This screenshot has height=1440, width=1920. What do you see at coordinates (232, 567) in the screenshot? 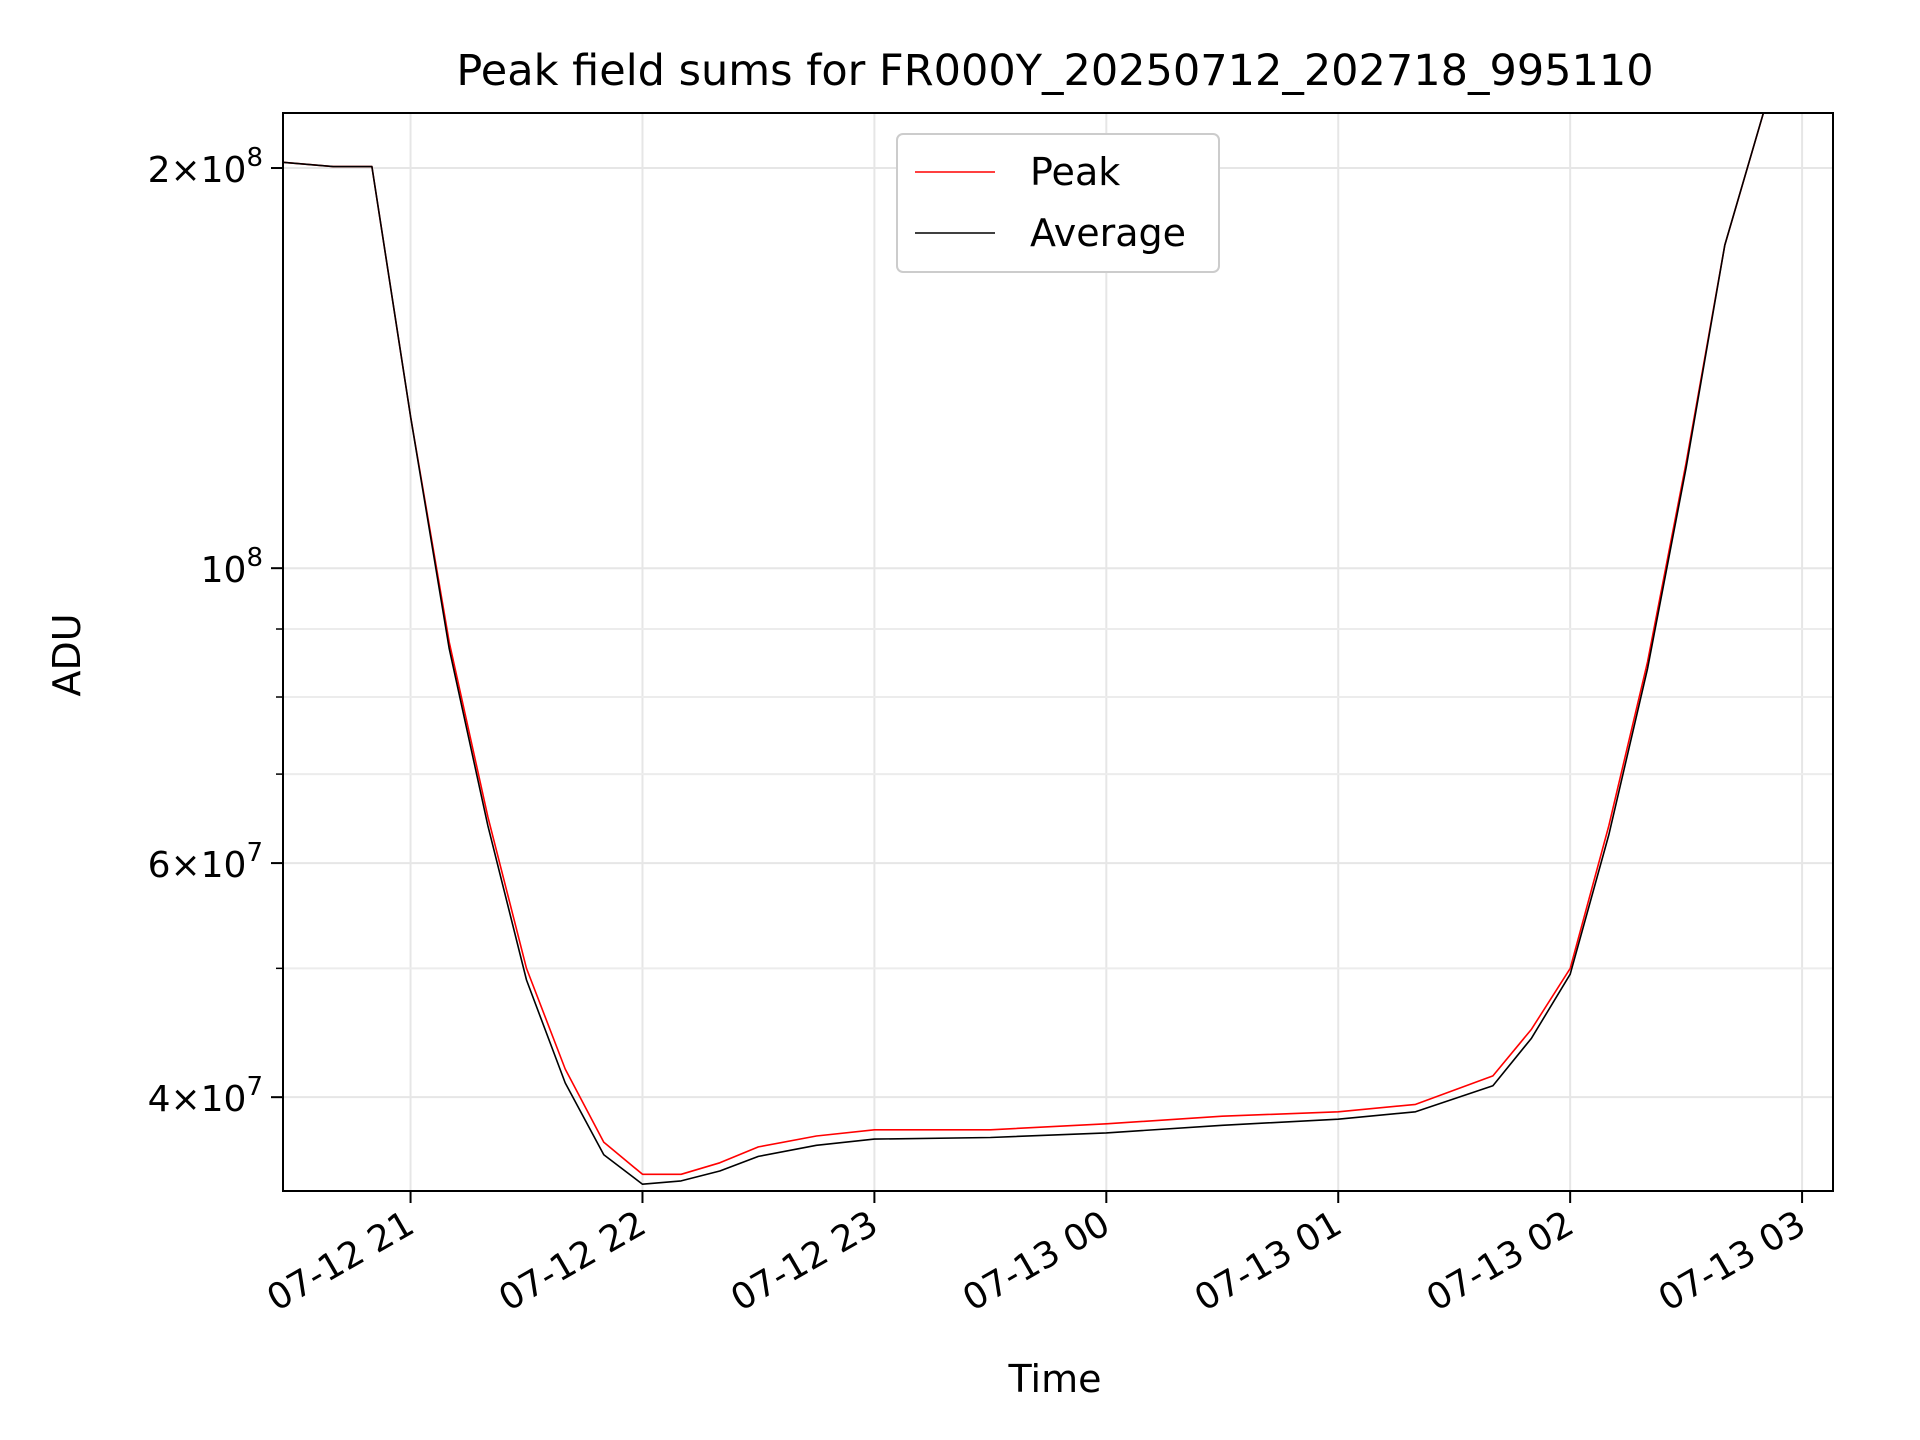
I see `y-tick-label: 108` at bounding box center [232, 567].